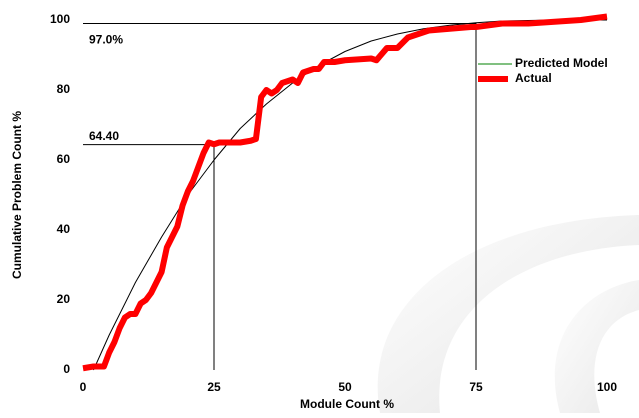 The width and height of the screenshot is (639, 418). I want to click on x-tick-label: 75, so click(476, 387).